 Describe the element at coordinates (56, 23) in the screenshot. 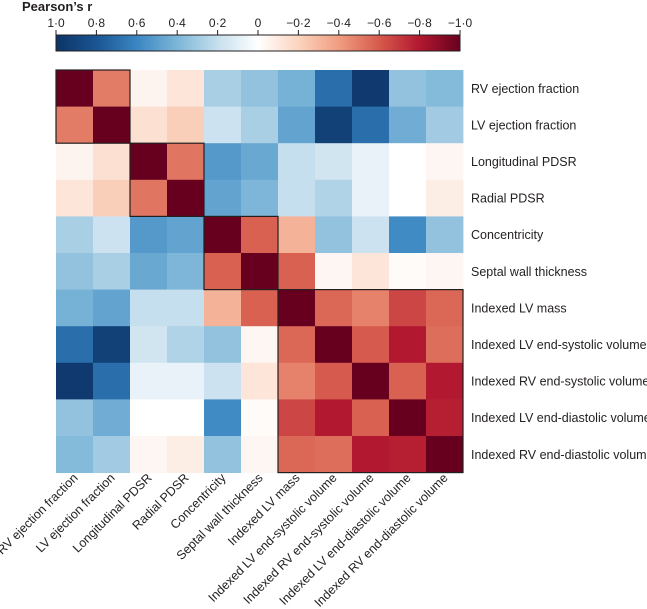

I see `colorbar-tick-label: 1·0` at that location.